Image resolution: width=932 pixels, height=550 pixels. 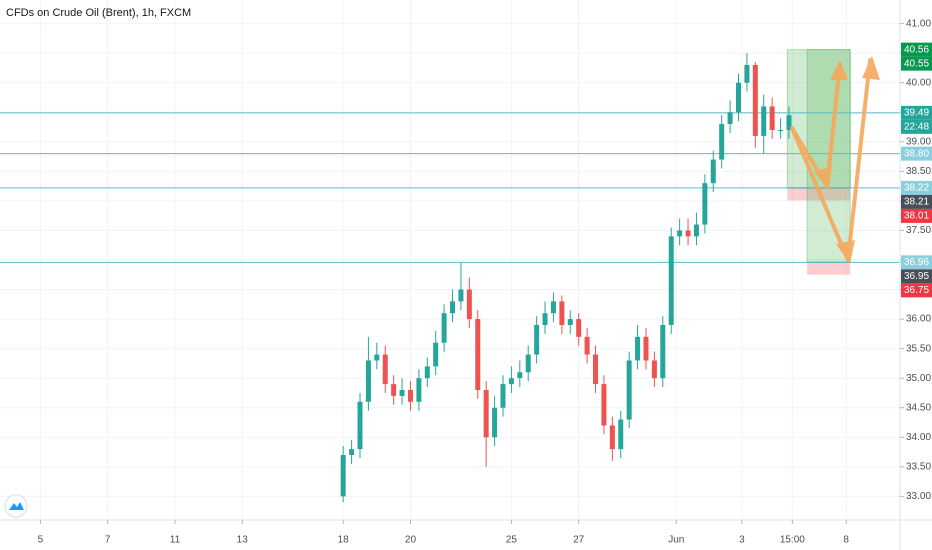 What do you see at coordinates (918, 319) in the screenshot?
I see `y-tick-label: 36.00` at bounding box center [918, 319].